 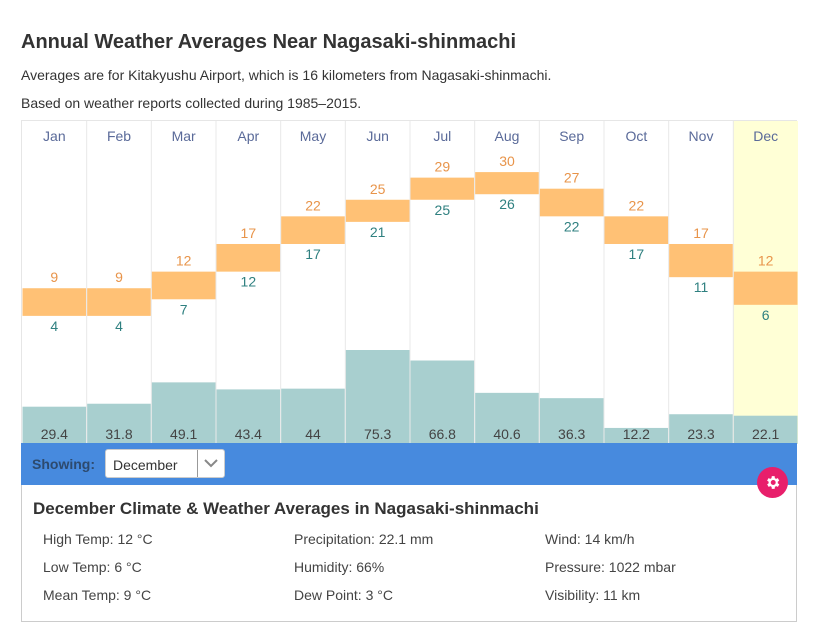 I want to click on month-label: Apr, so click(x=248, y=136).